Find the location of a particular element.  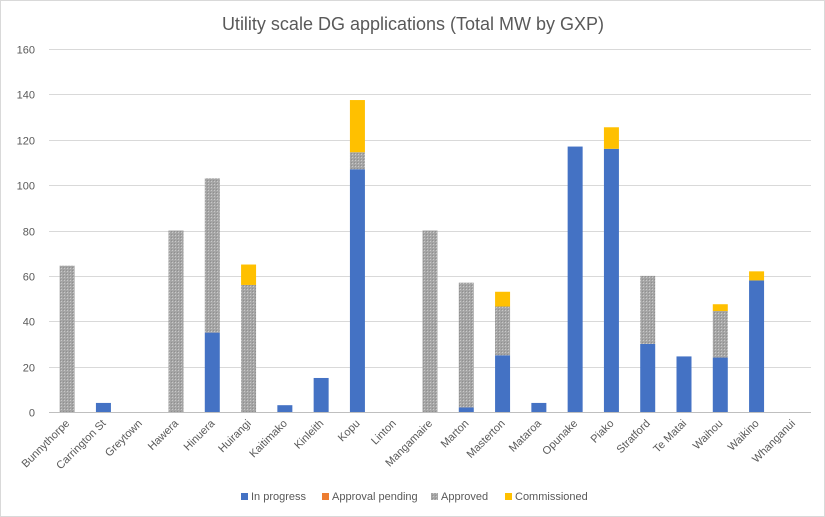

legend-label-approved: Approved is located at coordinates (464, 497).